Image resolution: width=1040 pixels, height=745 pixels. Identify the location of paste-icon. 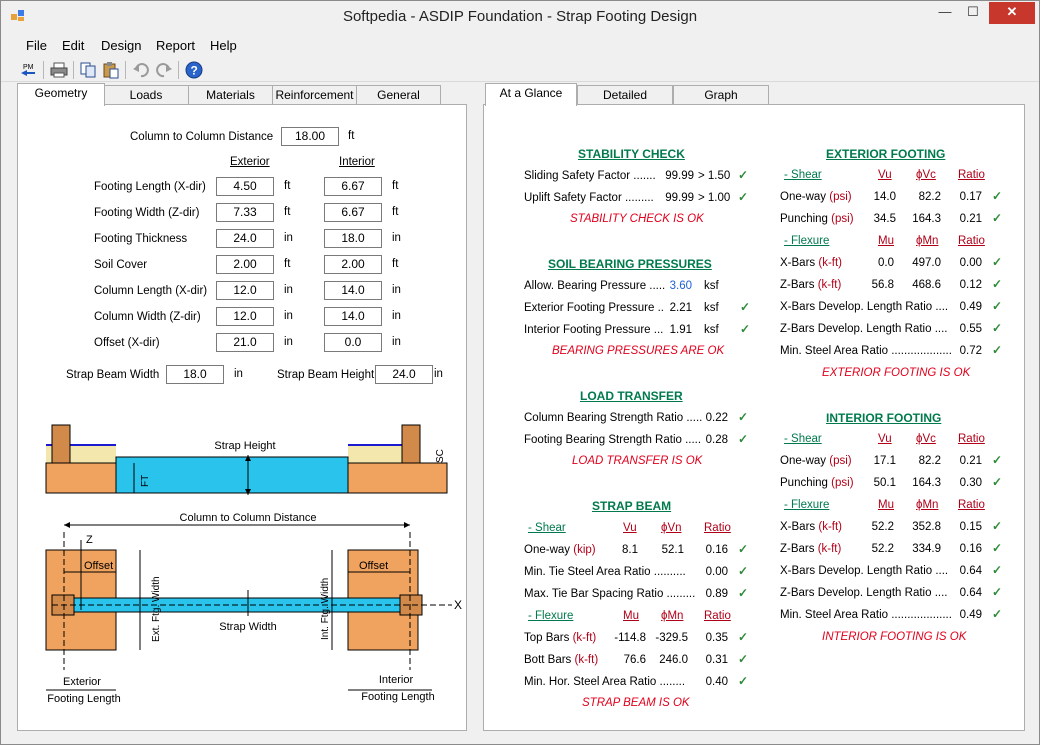
(111, 70).